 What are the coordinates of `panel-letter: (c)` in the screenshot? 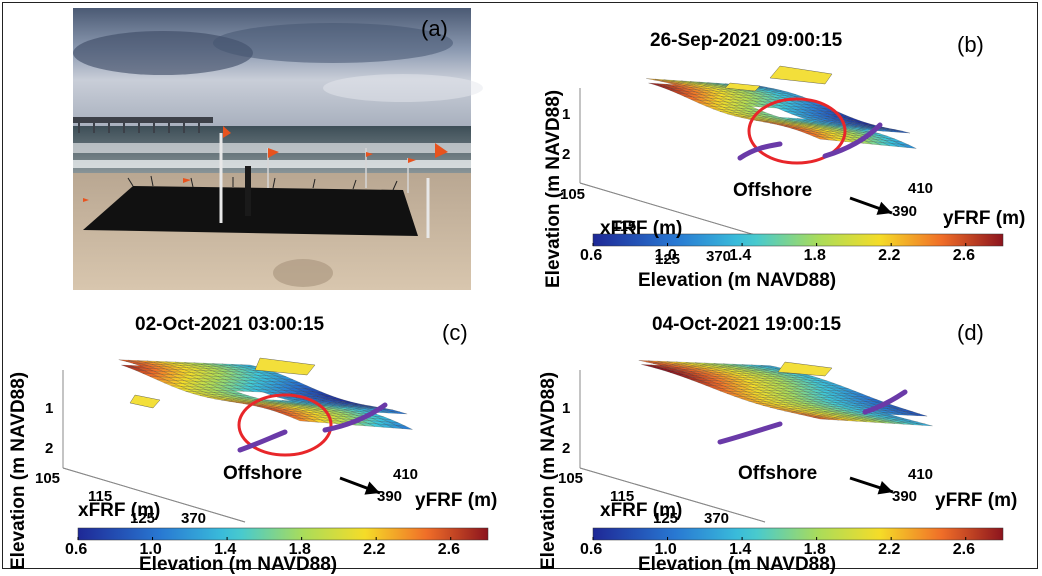 It's located at (455, 332).